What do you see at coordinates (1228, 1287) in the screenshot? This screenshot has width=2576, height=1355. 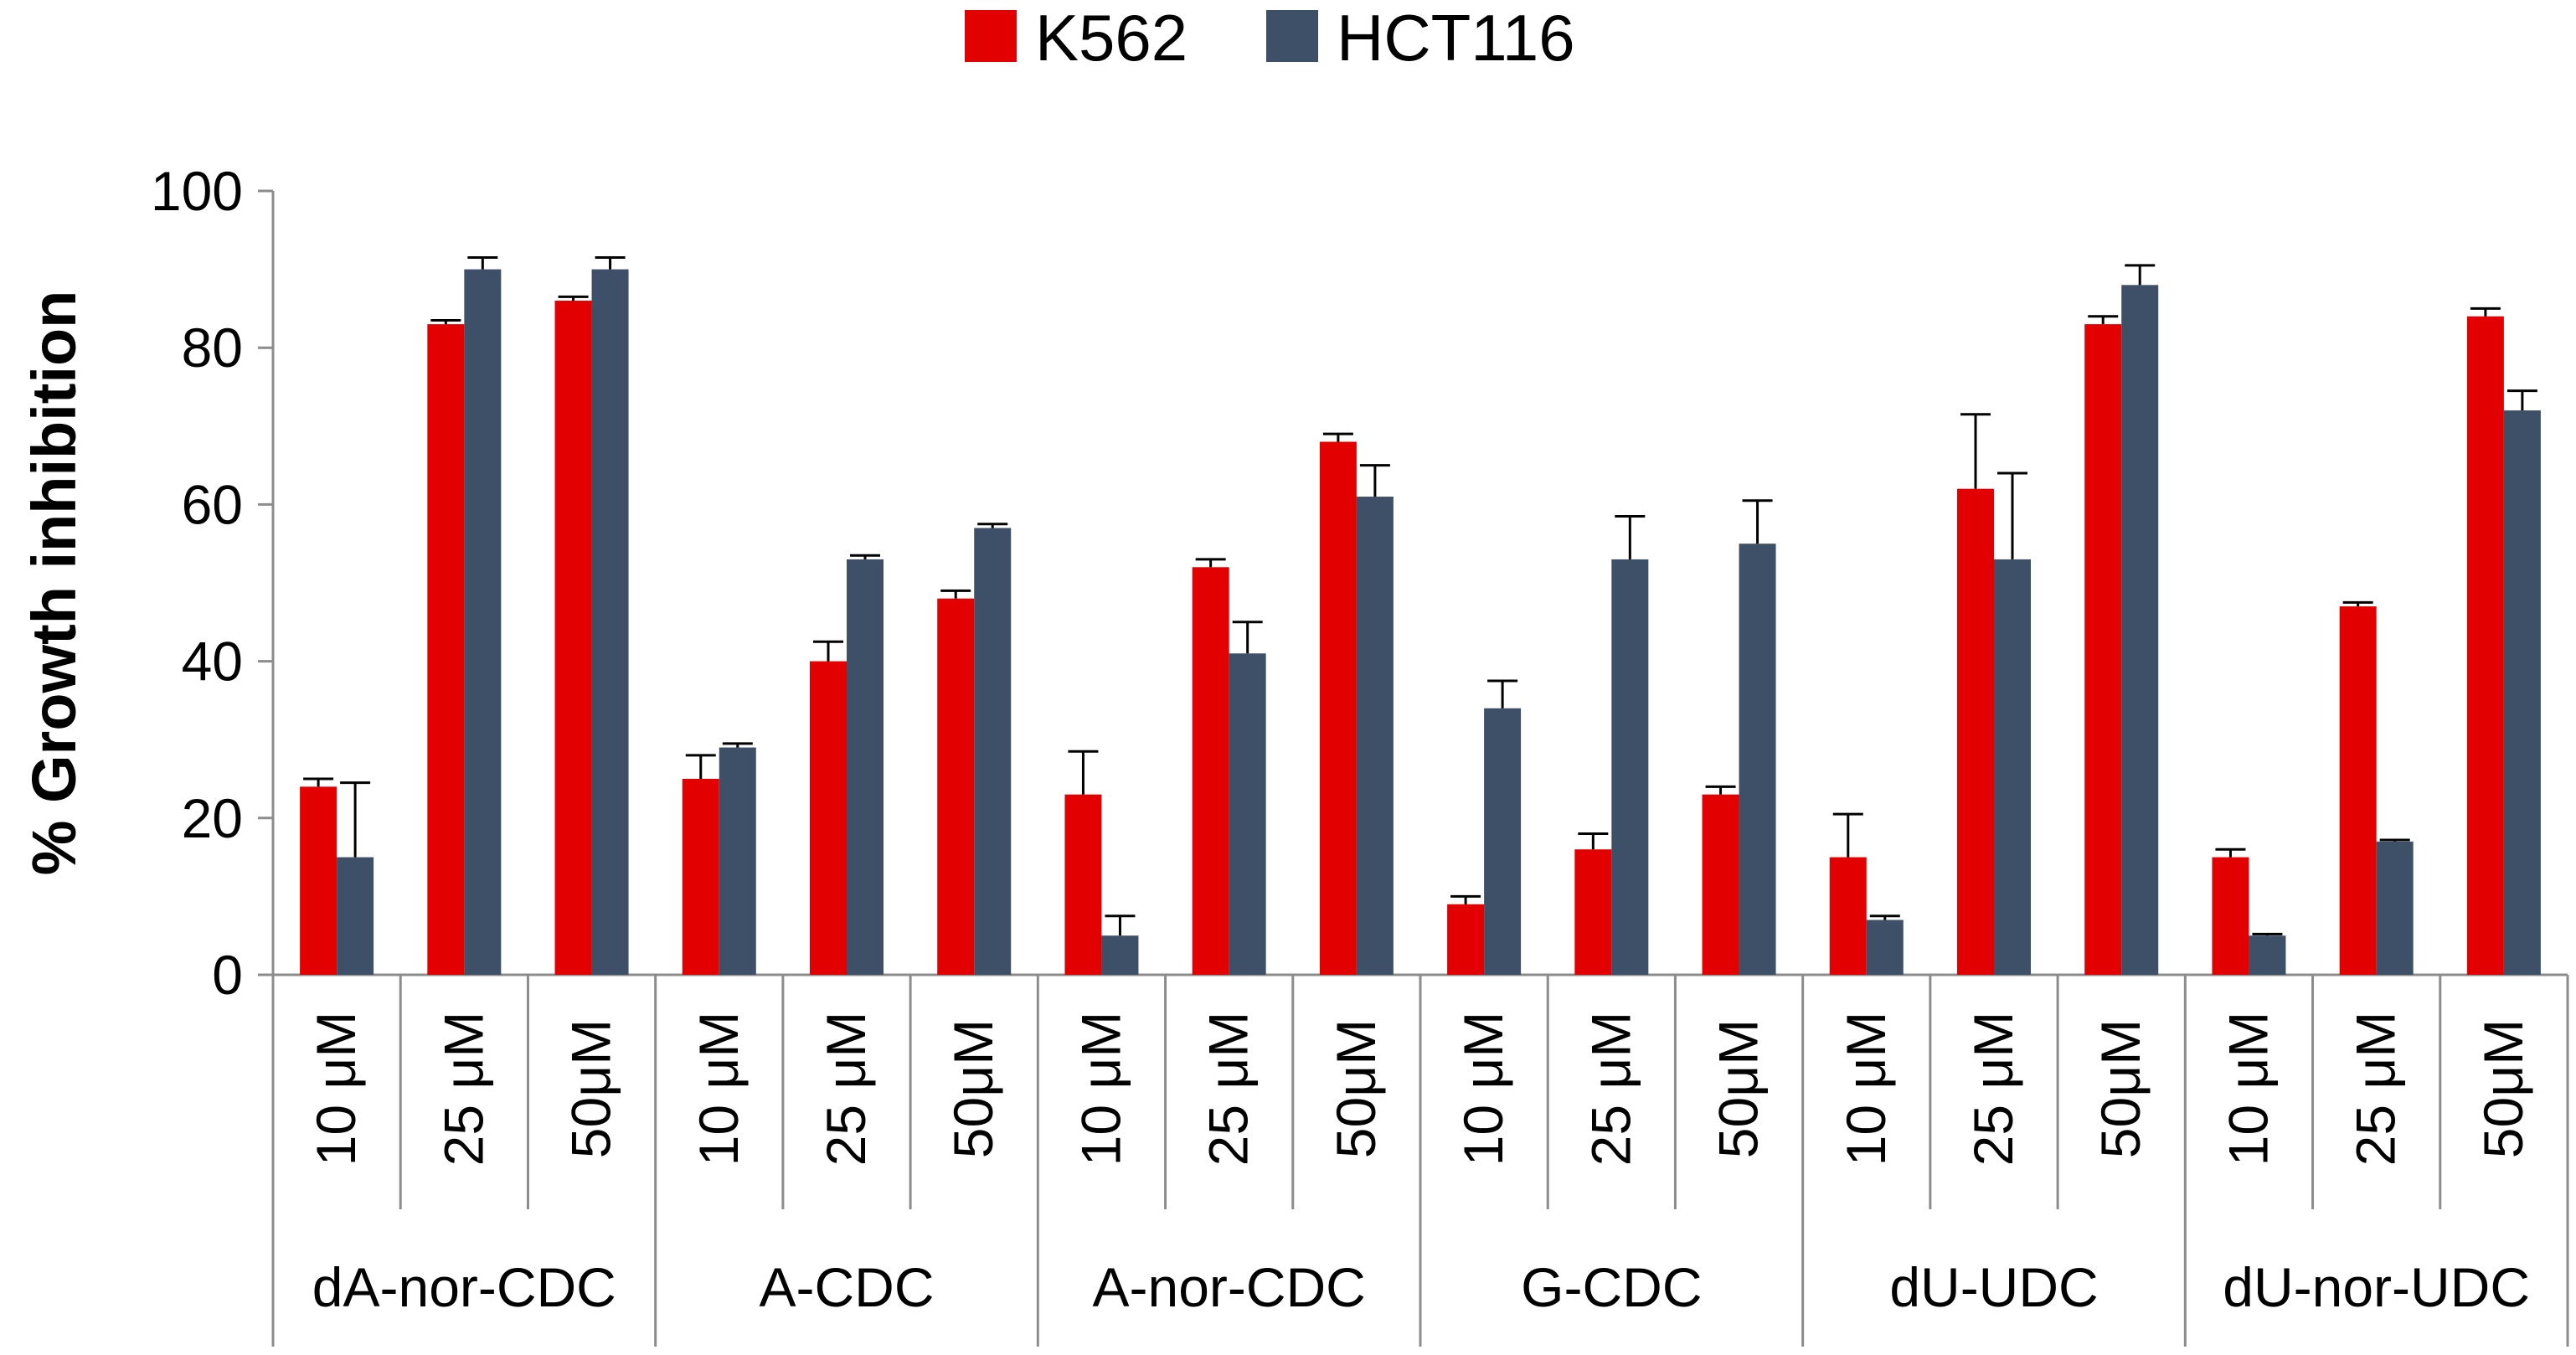 I see `x-group-label-a-nor-cdc: A-nor-CDC` at bounding box center [1228, 1287].